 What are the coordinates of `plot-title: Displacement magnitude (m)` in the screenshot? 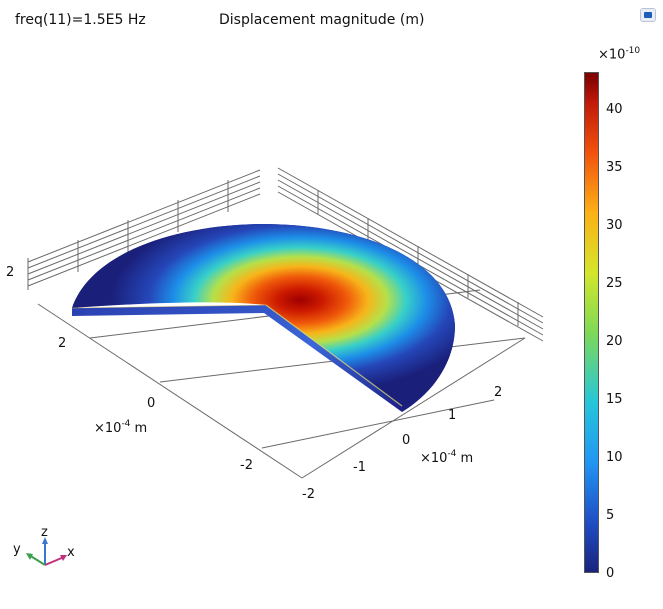 It's located at (322, 20).